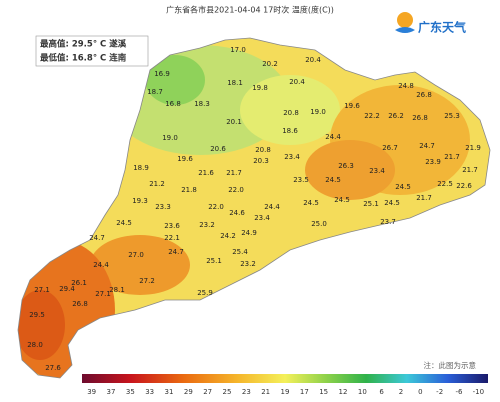  Describe the element at coordinates (205, 293) in the screenshot. I see `station-value: 25.9` at that location.